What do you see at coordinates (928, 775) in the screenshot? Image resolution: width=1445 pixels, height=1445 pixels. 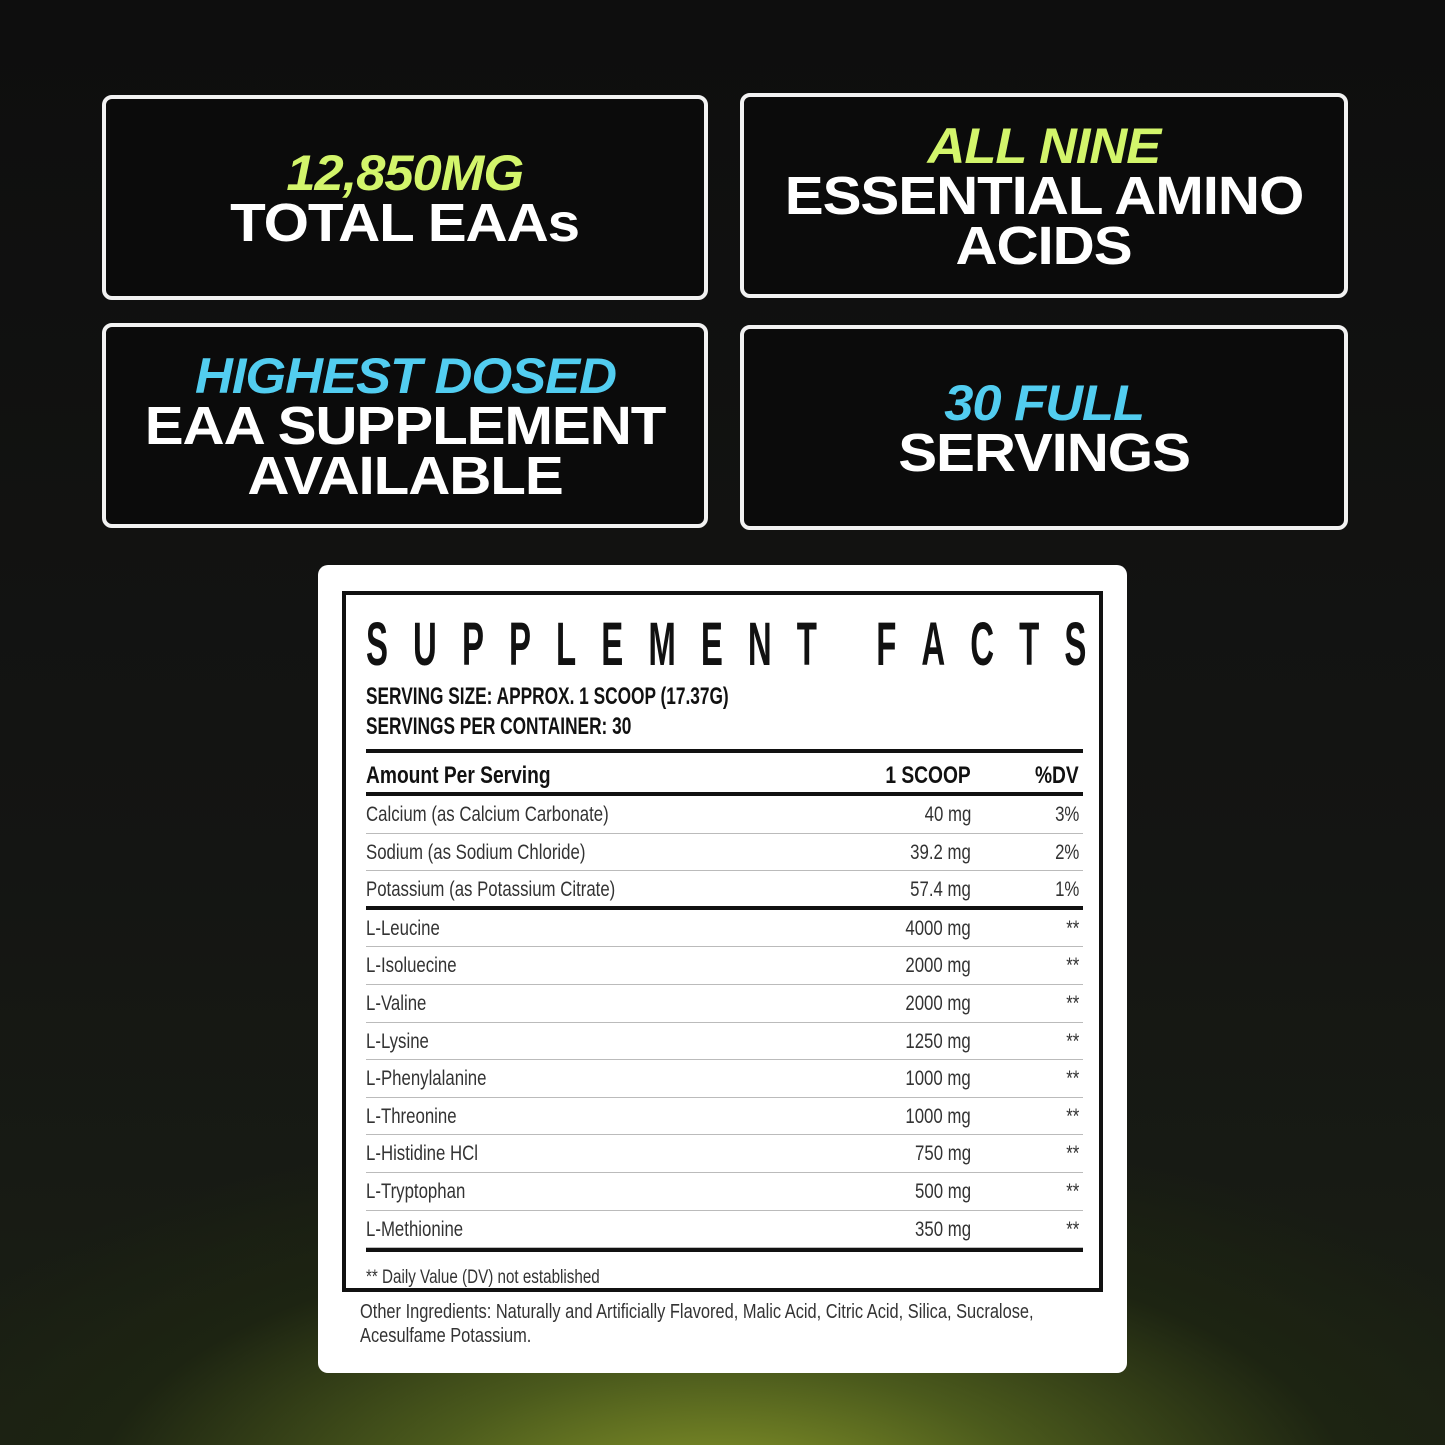 I see `header-amount: 1 SCOOP` at bounding box center [928, 775].